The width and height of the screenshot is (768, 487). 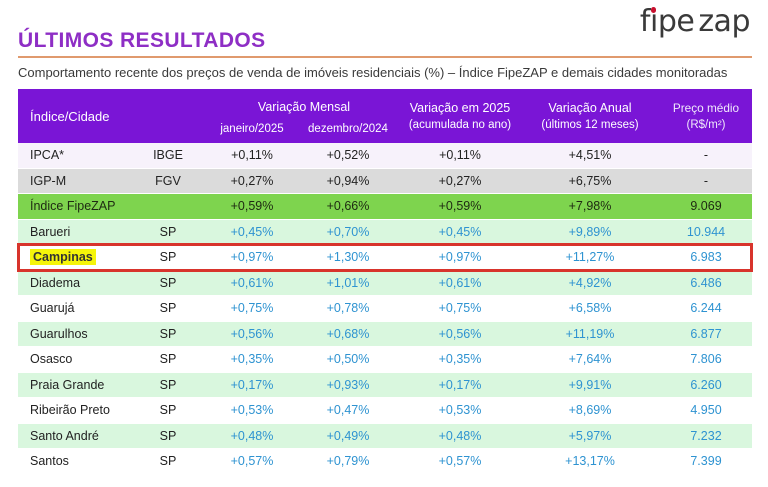 What do you see at coordinates (460, 308) in the screenshot?
I see `value-ytd-2025: +0,75%` at bounding box center [460, 308].